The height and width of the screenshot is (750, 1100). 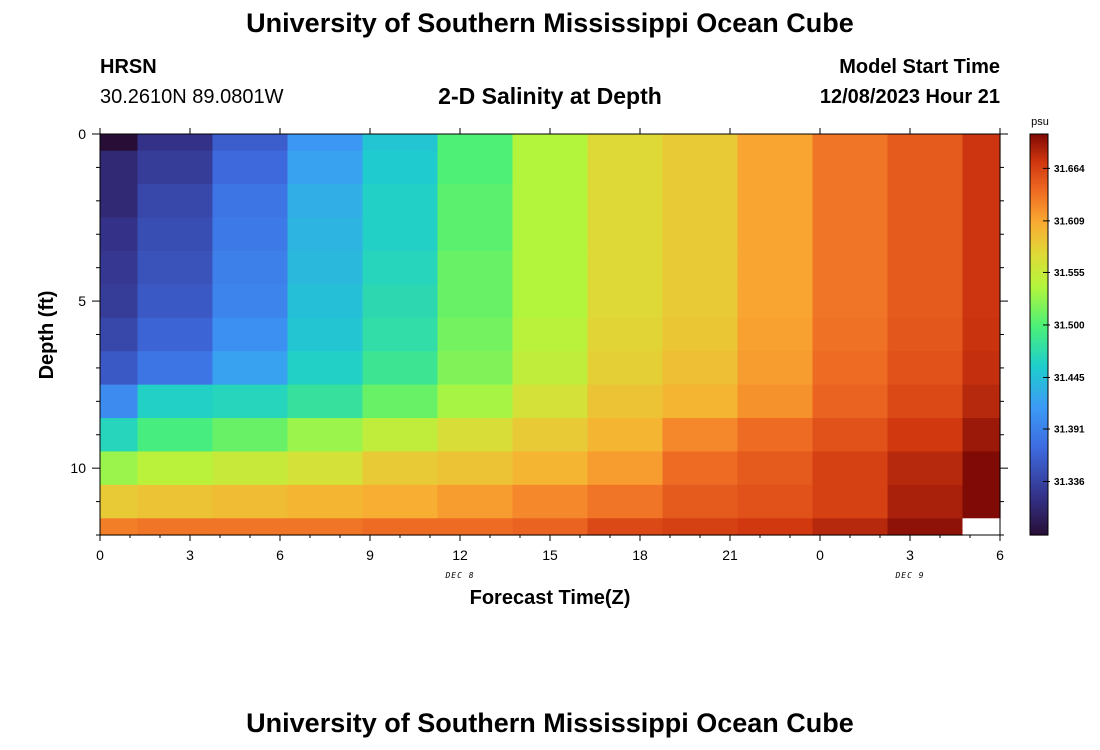 I want to click on colorbar-frame, so click(x=1039, y=334).